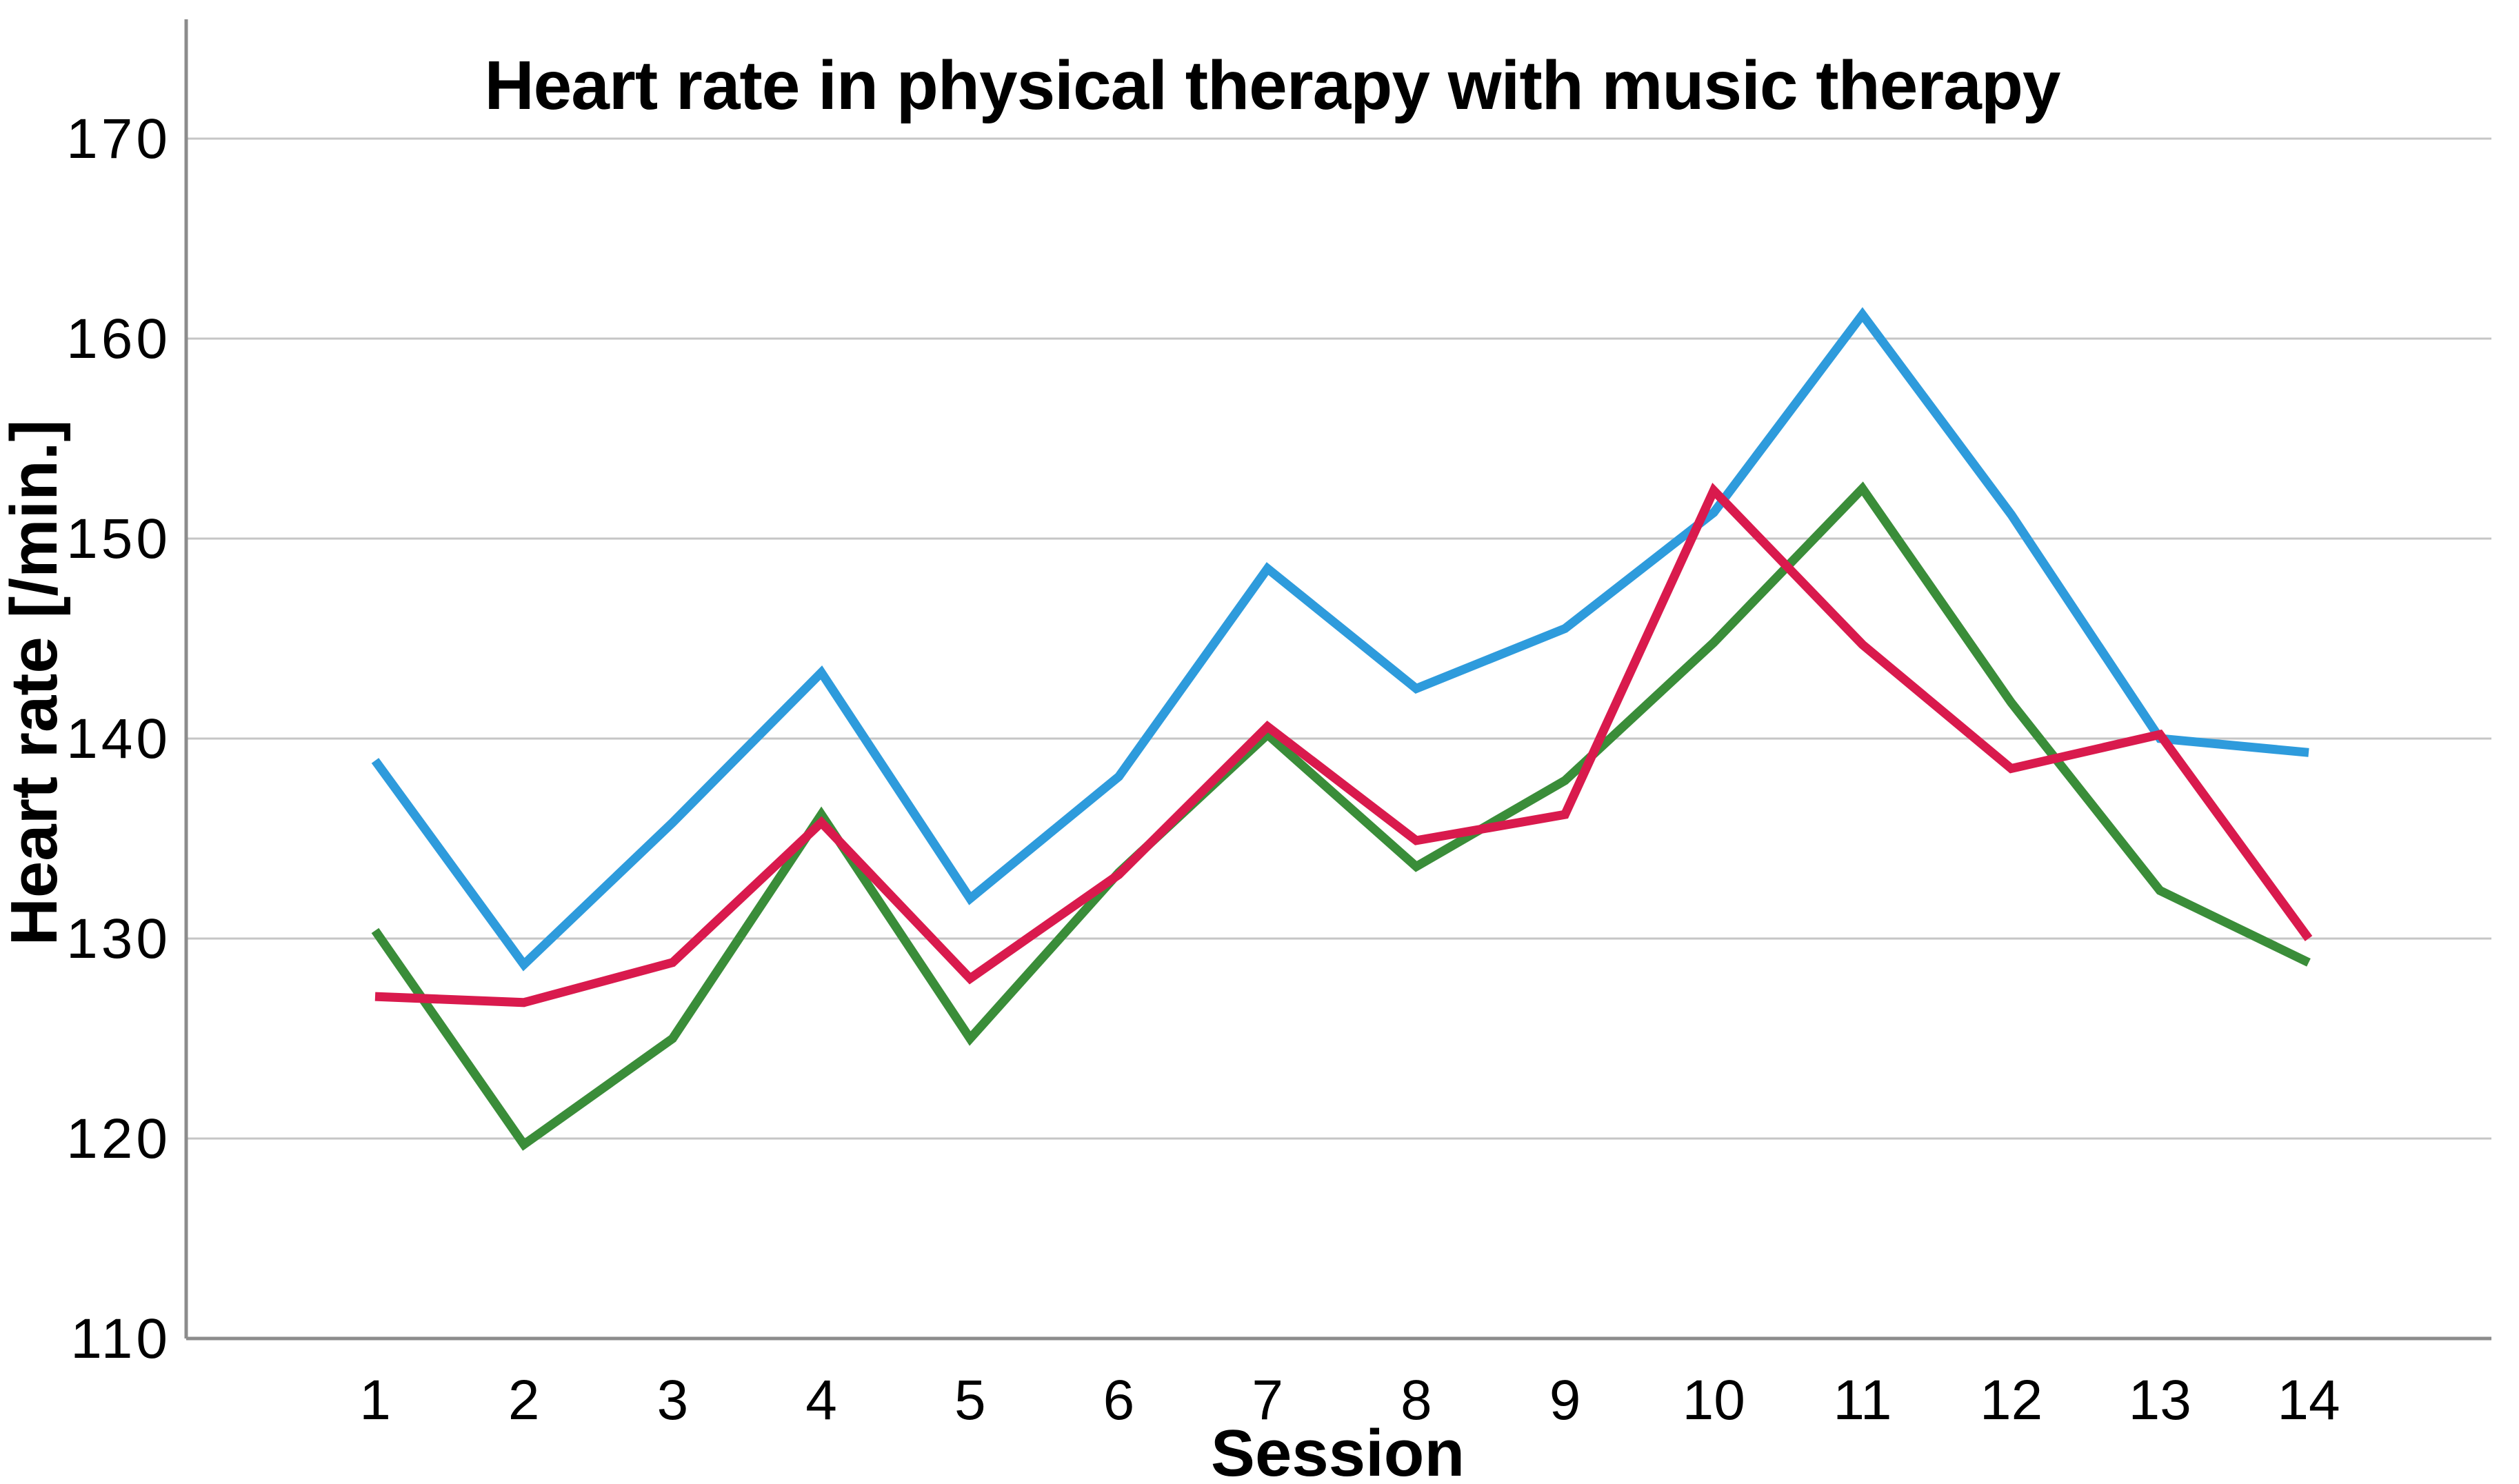 The height and width of the screenshot is (1484, 2519). What do you see at coordinates (1862, 1400) in the screenshot?
I see `x-tick-11: 11` at bounding box center [1862, 1400].